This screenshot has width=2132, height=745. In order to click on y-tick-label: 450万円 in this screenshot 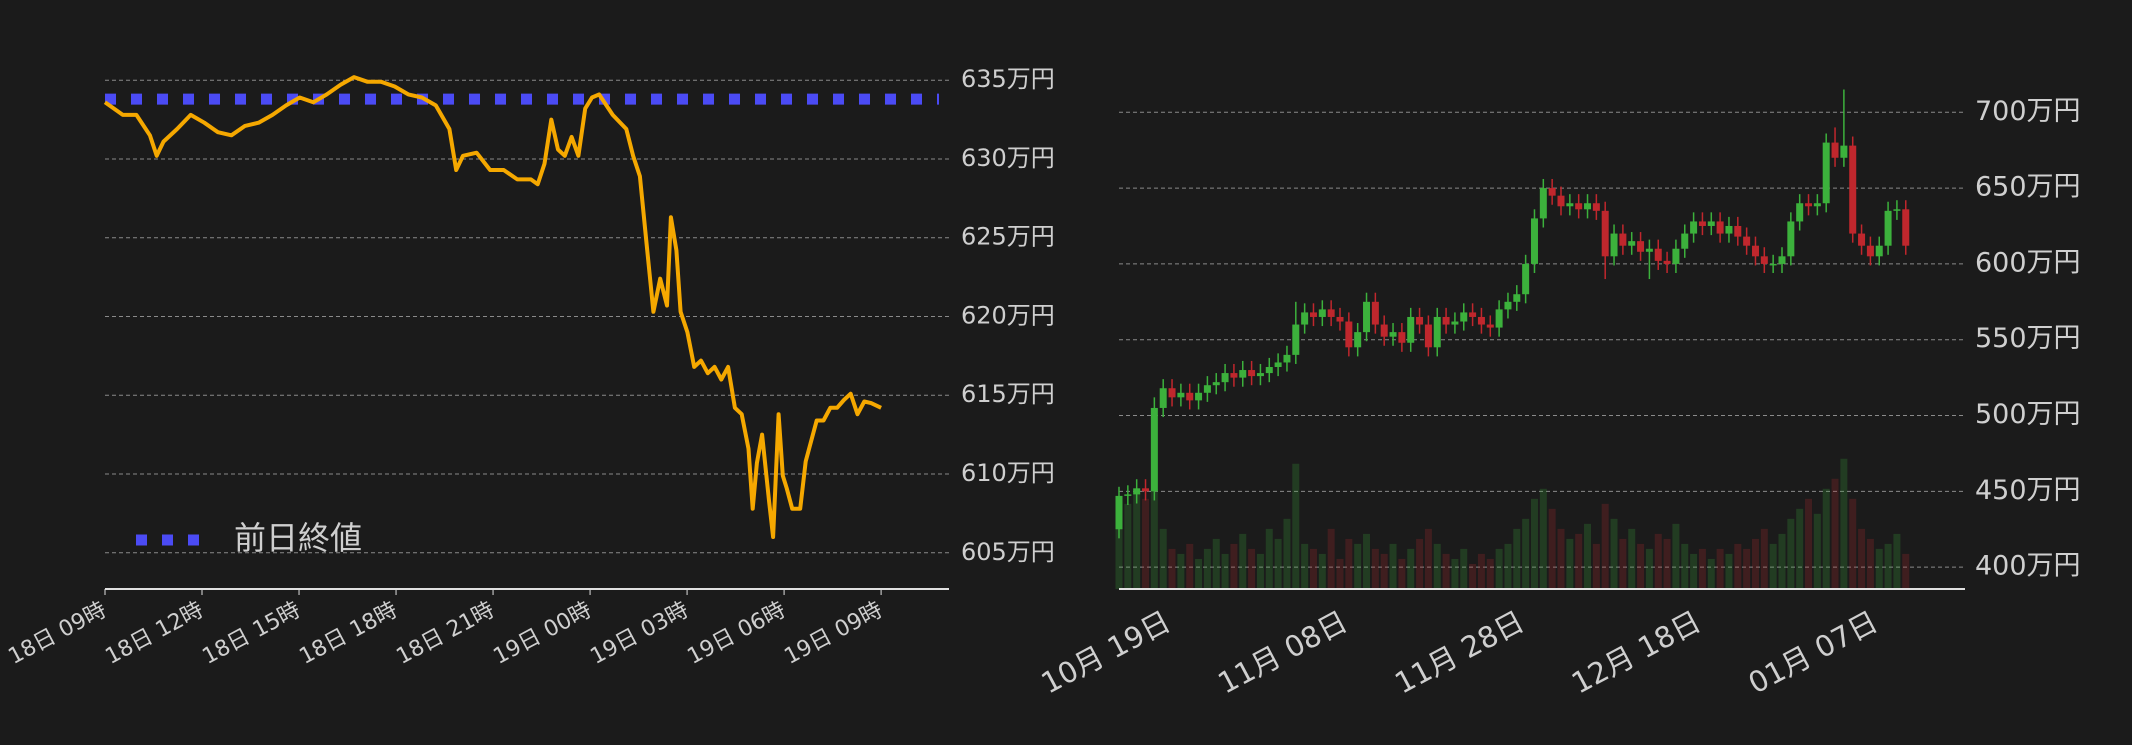, I will do `click(2028, 490)`.